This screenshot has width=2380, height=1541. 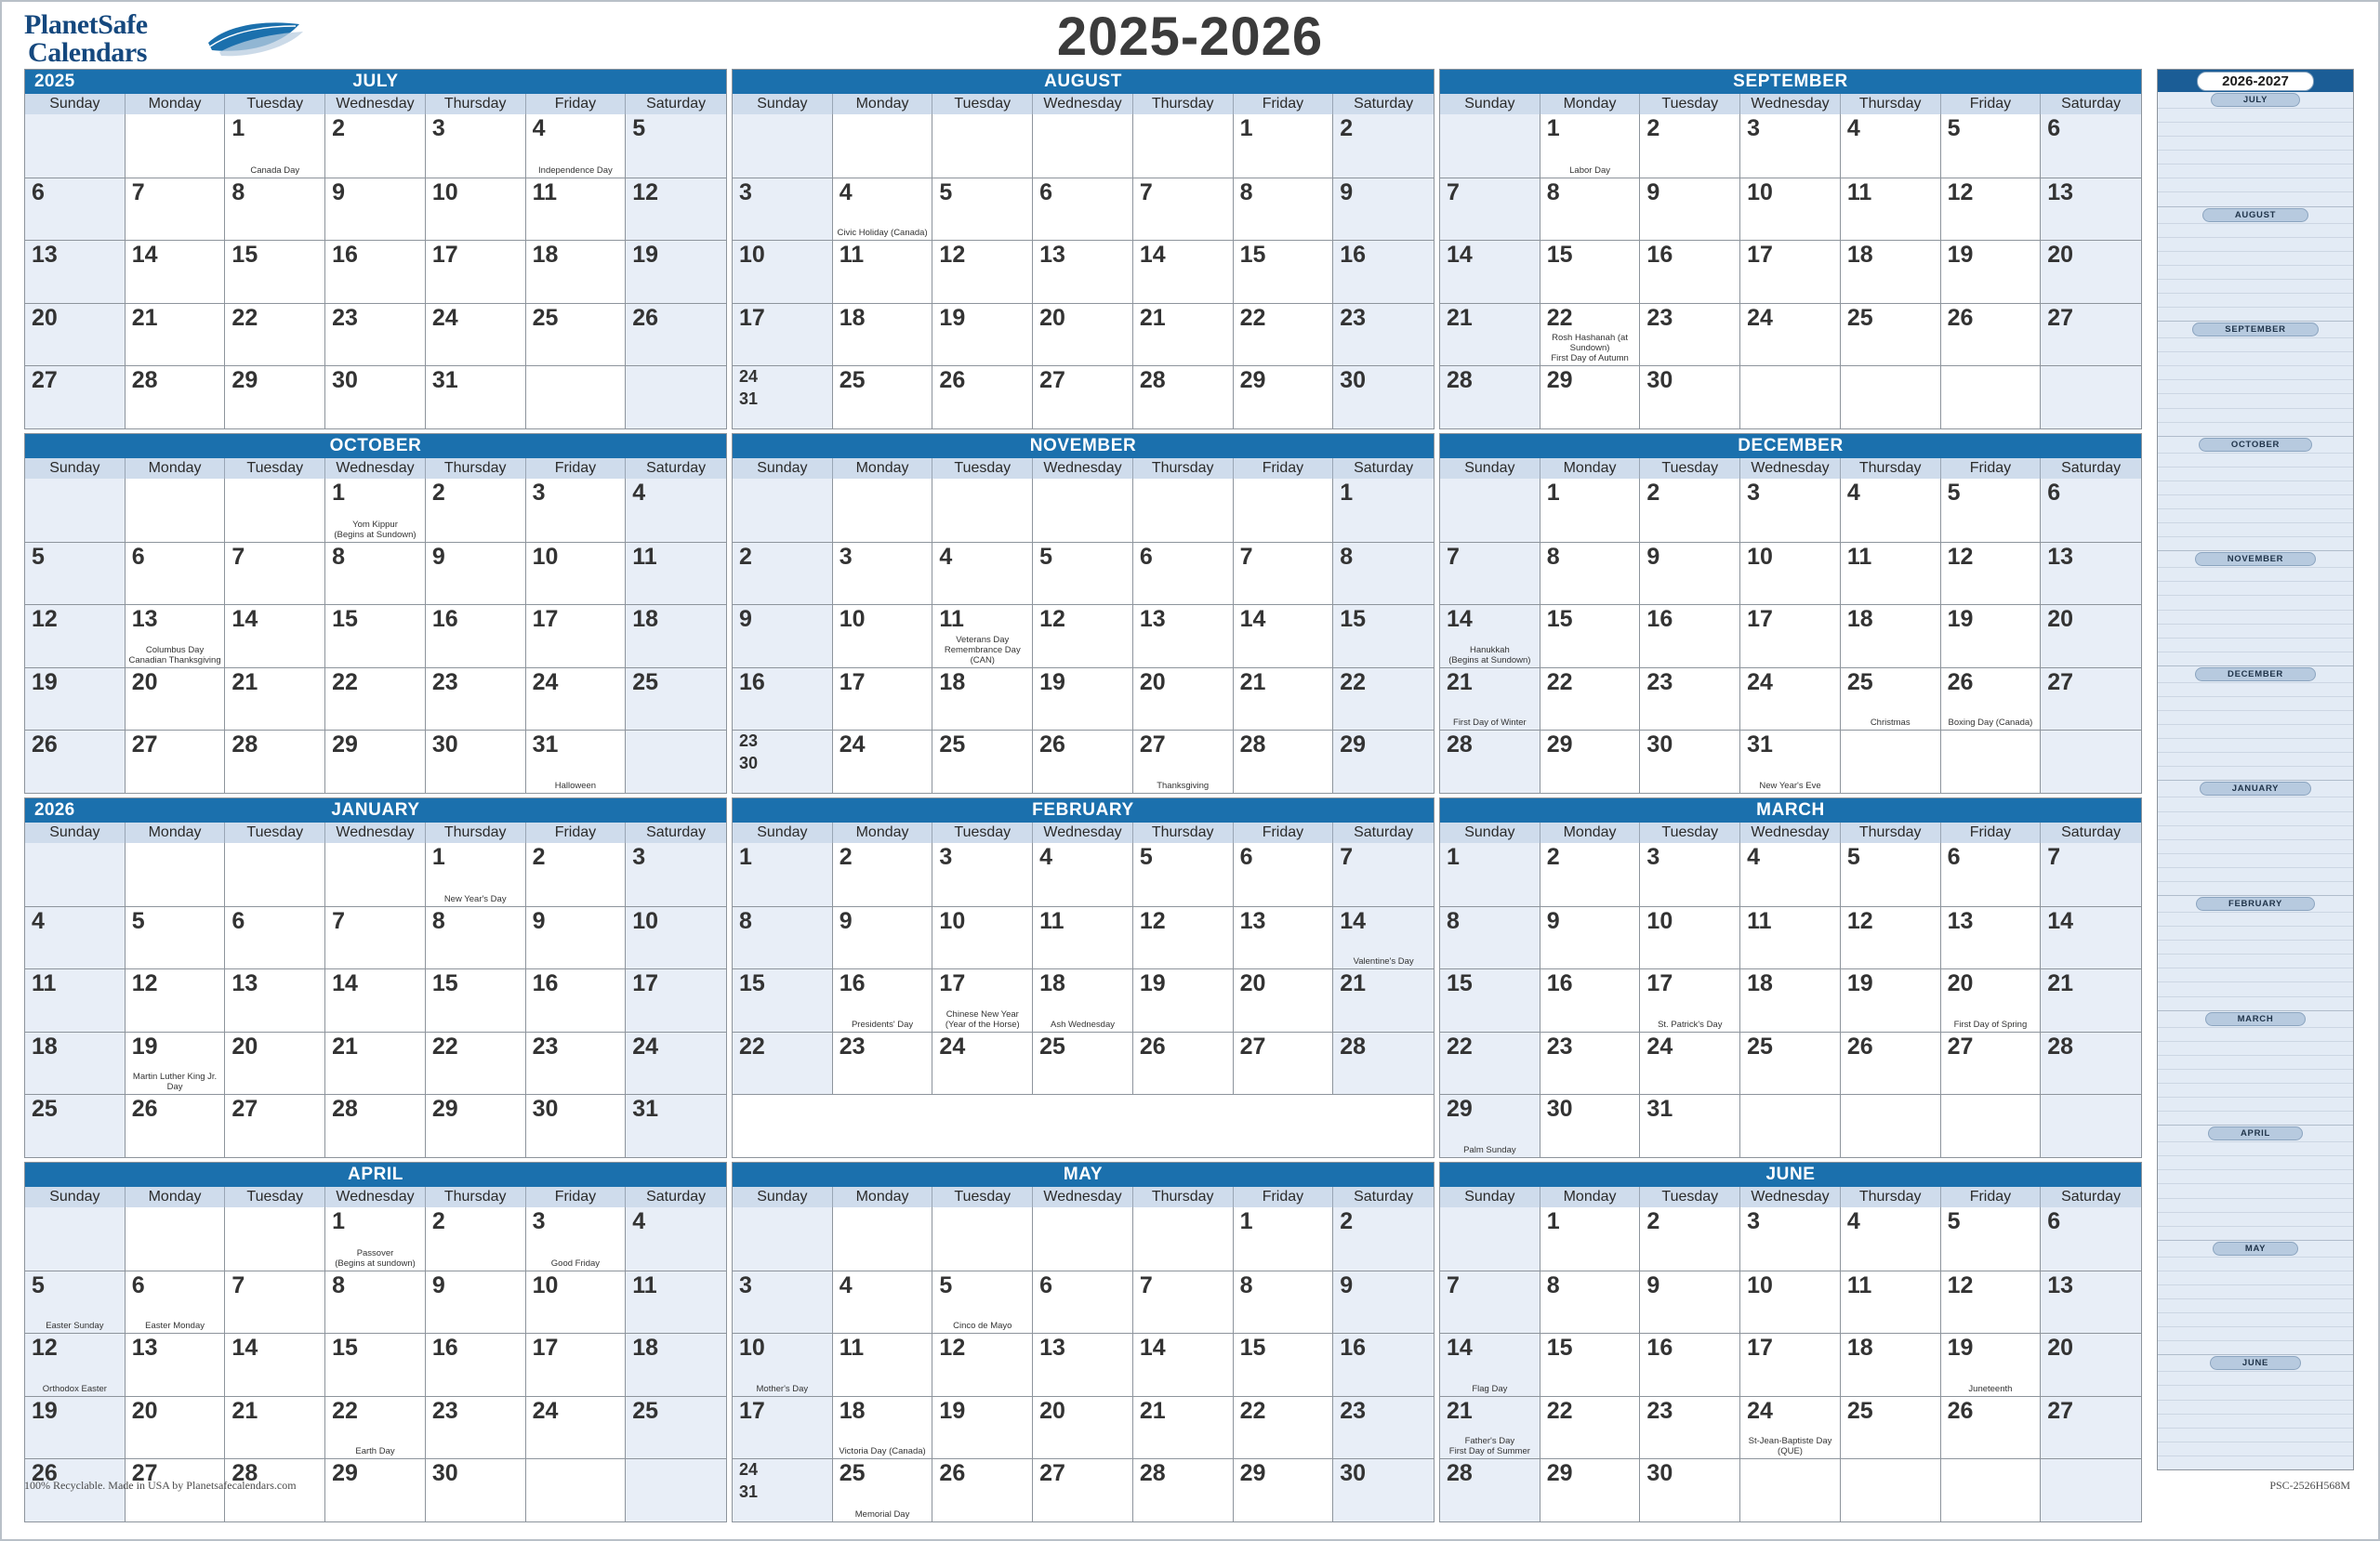 I want to click on day-cell: 29 Palm Sunday, so click(x=1490, y=1126).